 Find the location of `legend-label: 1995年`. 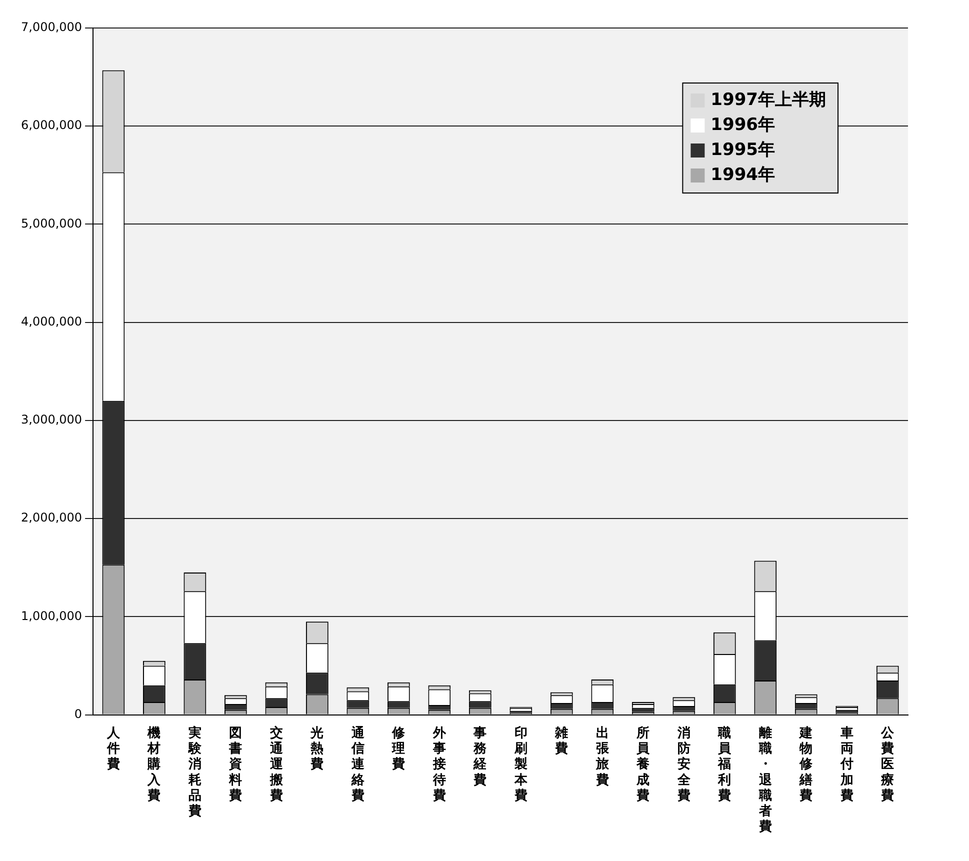

legend-label: 1995年 is located at coordinates (743, 150).